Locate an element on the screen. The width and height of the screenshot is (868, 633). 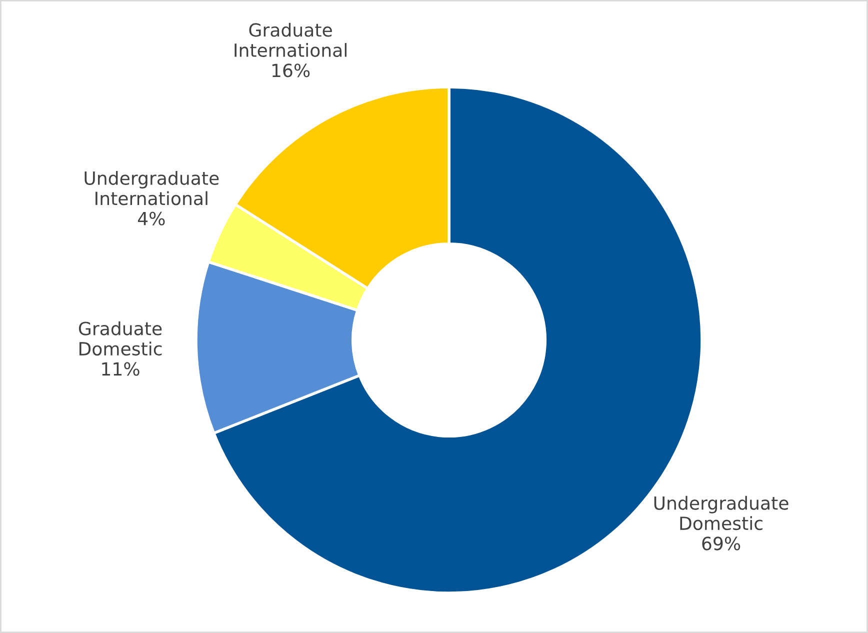
slice-label: Graduate Domestic is located at coordinates (120, 338).